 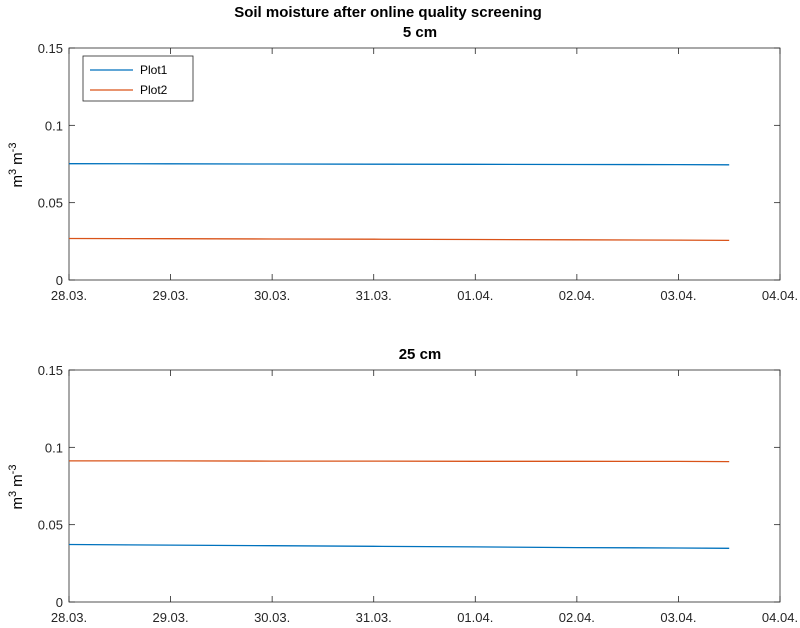 I want to click on legend: Plot1 Plot2, so click(x=138, y=78).